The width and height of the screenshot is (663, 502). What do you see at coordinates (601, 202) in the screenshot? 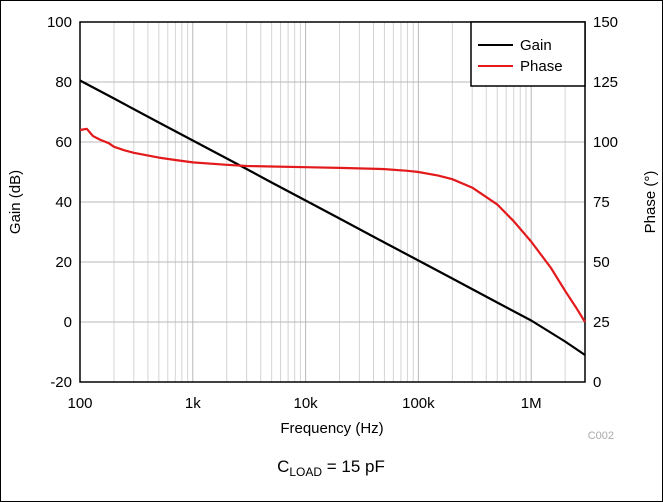
I see `y2-tick-label: 75` at bounding box center [601, 202].